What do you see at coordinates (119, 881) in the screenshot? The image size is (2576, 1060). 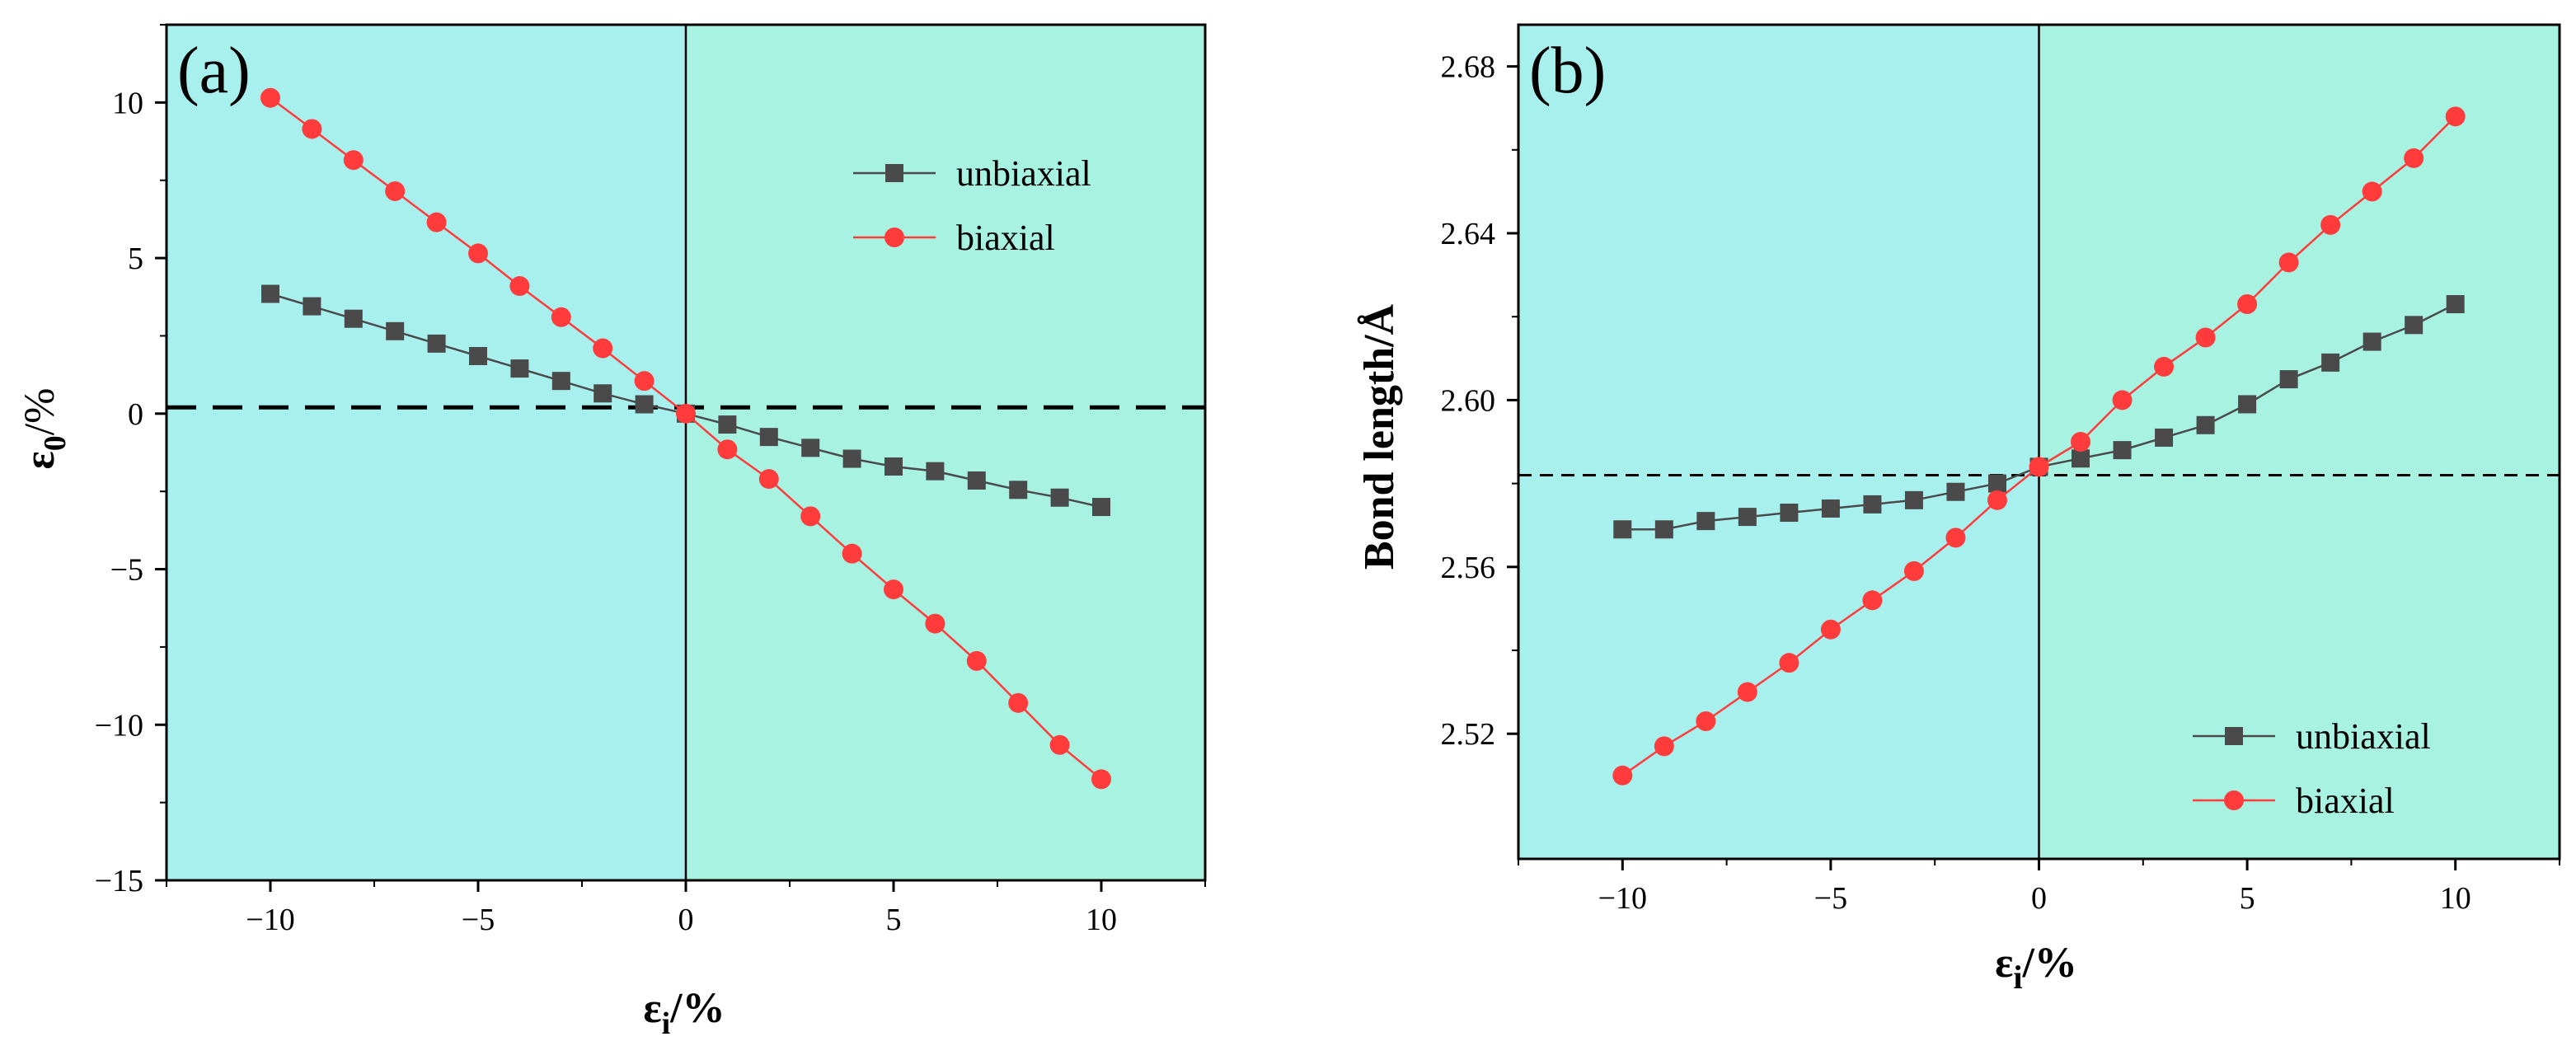 I see `y-tick-label: −15` at bounding box center [119, 881].